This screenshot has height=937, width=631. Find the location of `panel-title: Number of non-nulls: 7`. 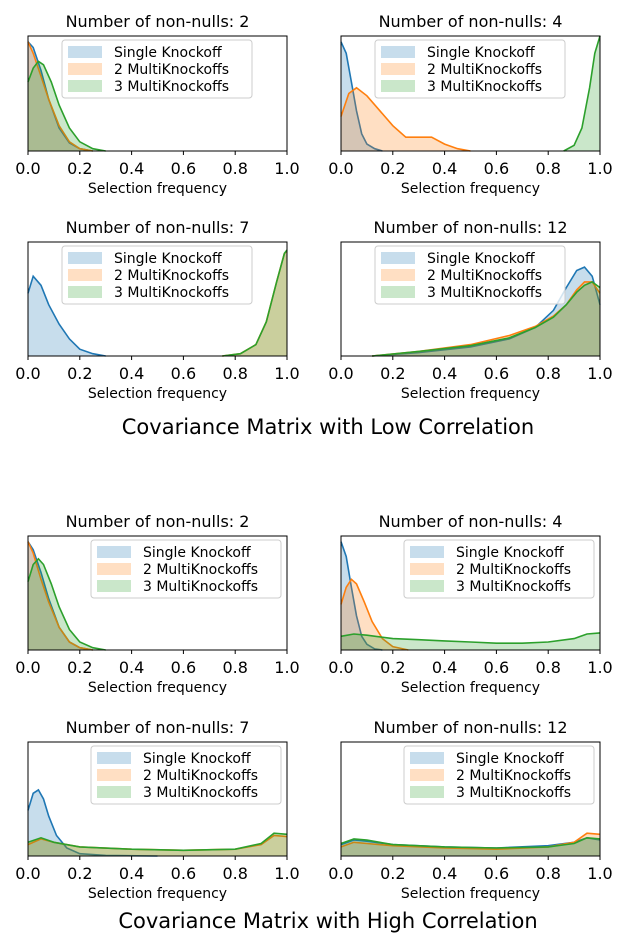

panel-title: Number of non-nulls: 7 is located at coordinates (158, 727).